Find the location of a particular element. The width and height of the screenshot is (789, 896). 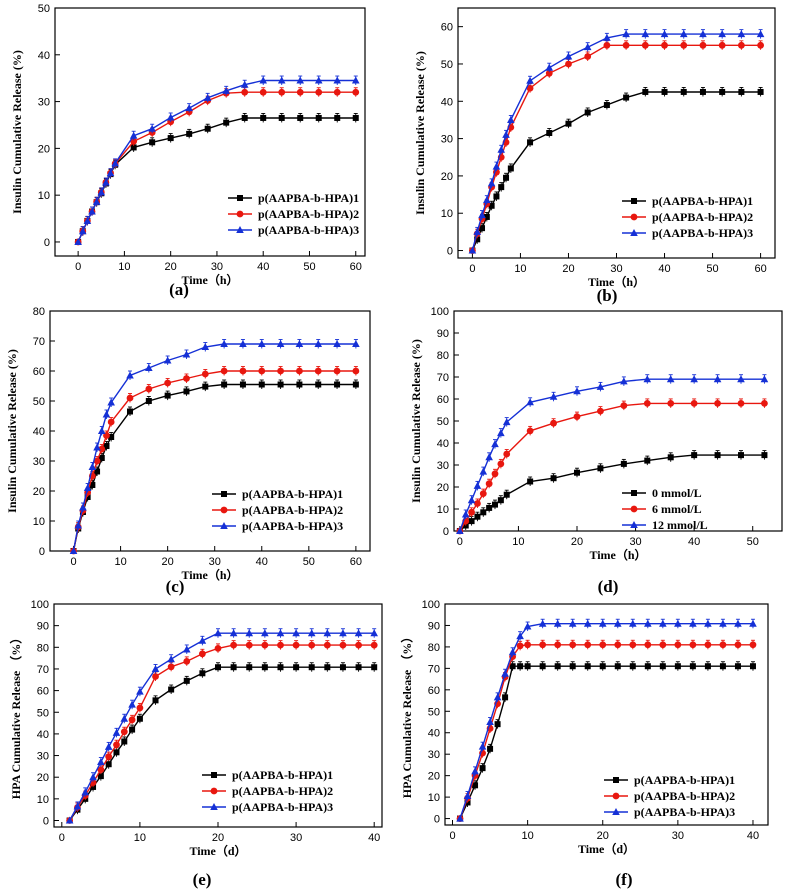

legend-entry: 6 mmol/L is located at coordinates (677, 509).